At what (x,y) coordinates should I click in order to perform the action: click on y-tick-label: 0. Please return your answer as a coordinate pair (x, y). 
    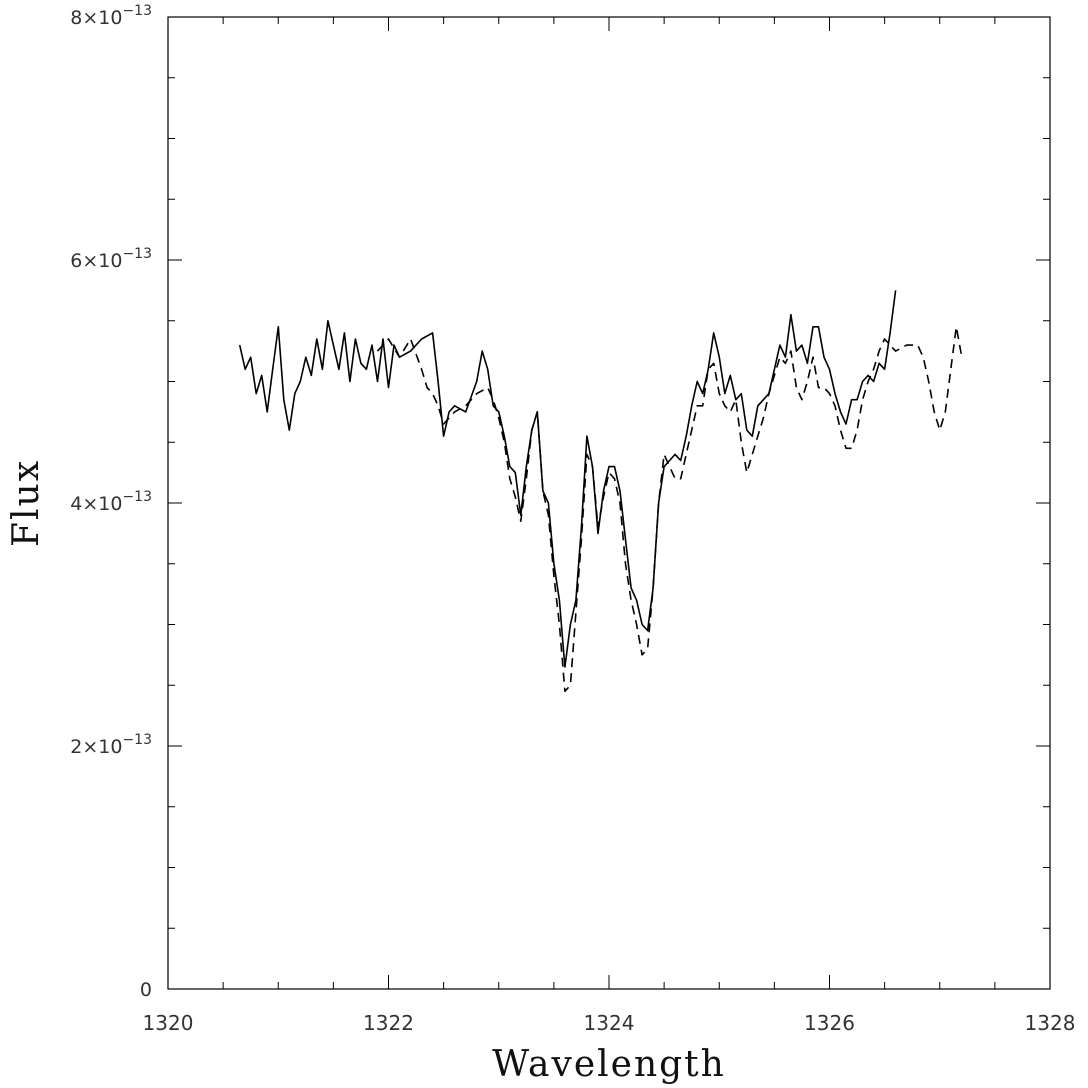
    Looking at the image, I should click on (146, 990).